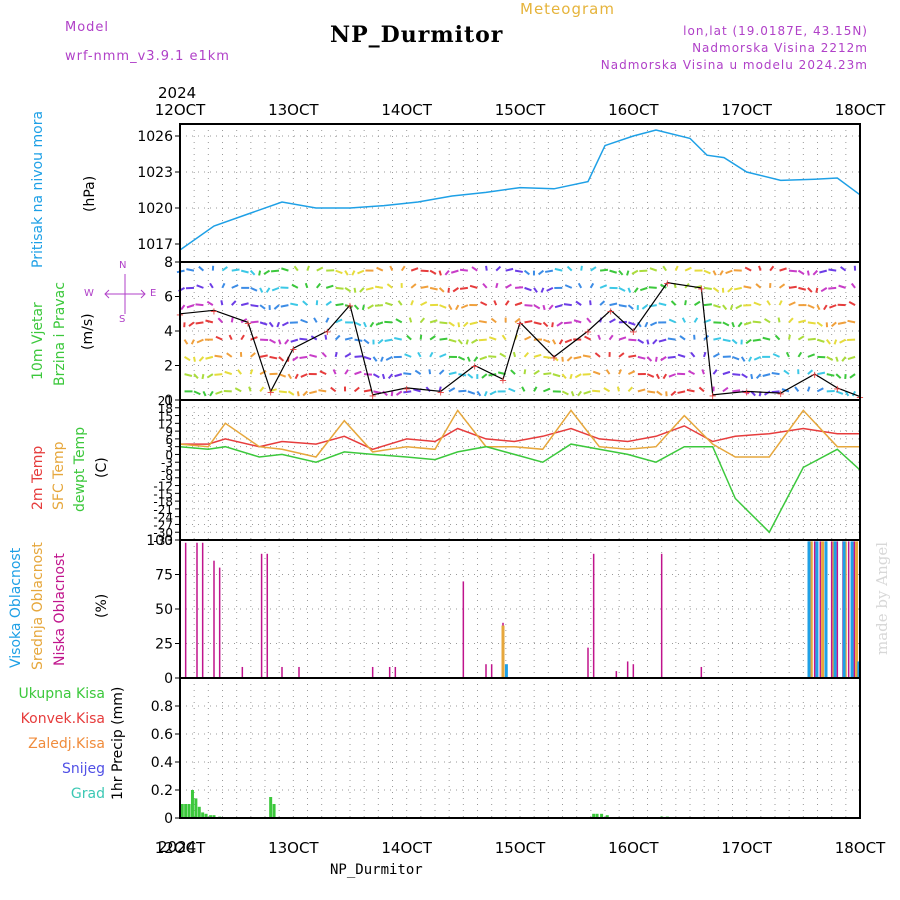  What do you see at coordinates (417, 35) in the screenshot?
I see `page-title: NP_Durmitor` at bounding box center [417, 35].